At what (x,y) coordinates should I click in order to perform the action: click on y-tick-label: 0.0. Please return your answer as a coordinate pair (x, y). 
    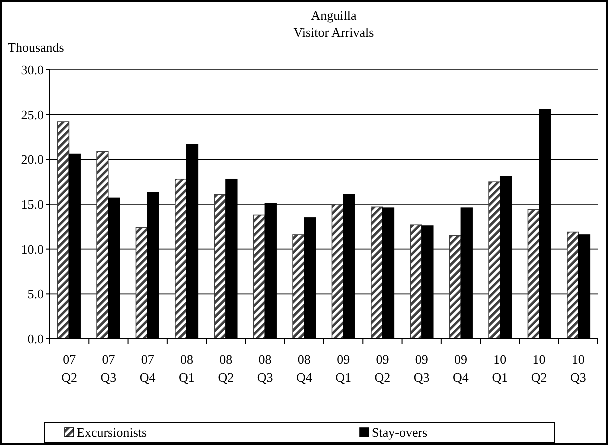
    Looking at the image, I should click on (36, 339).